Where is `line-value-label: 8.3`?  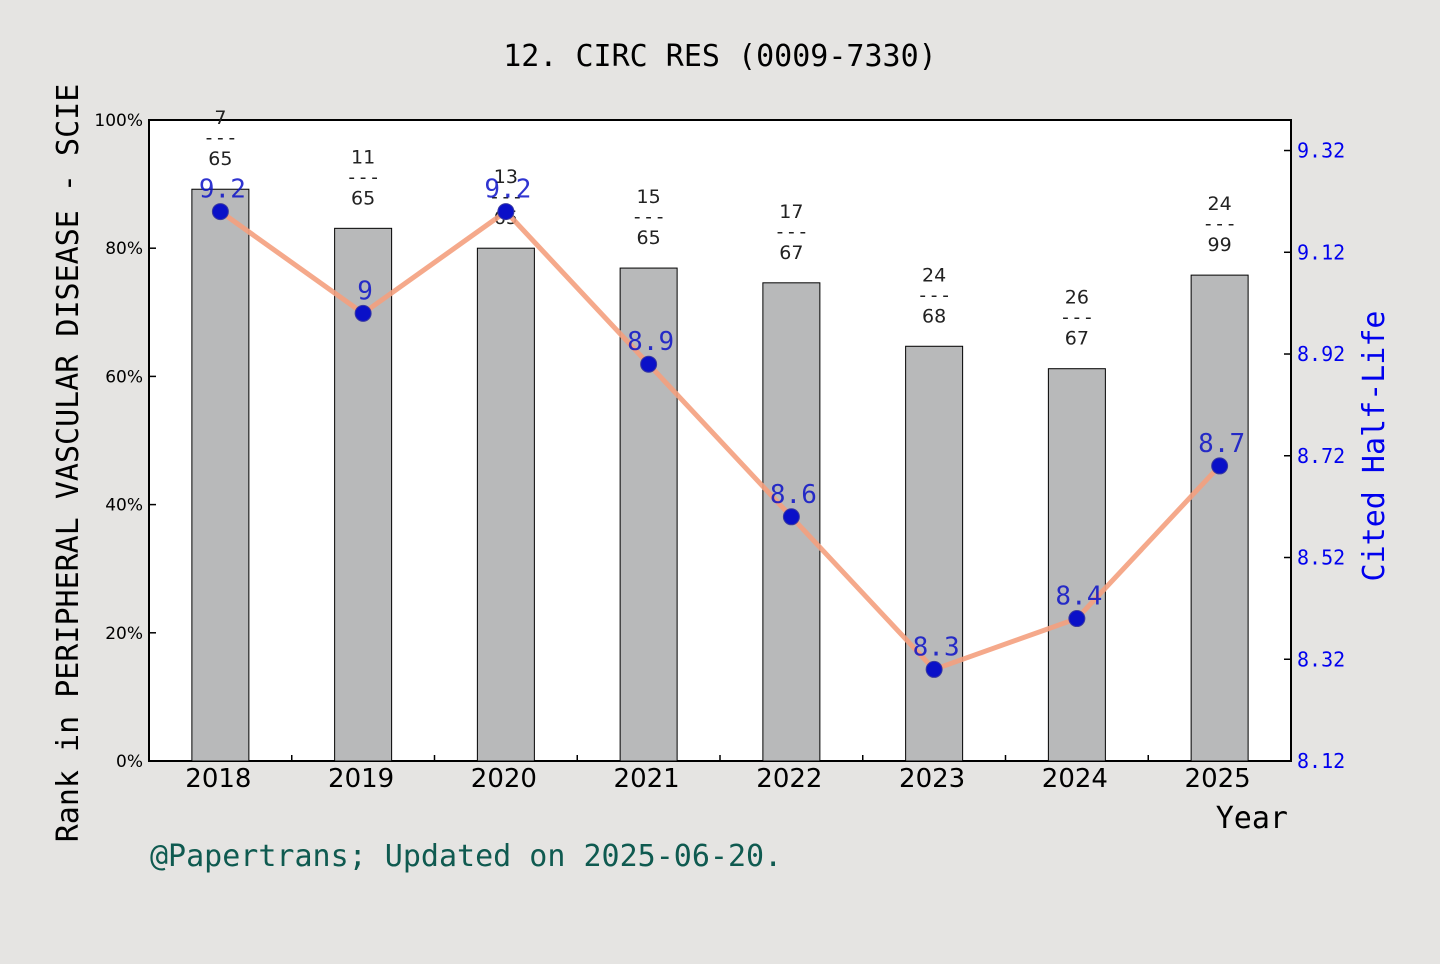
line-value-label: 8.3 is located at coordinates (936, 647).